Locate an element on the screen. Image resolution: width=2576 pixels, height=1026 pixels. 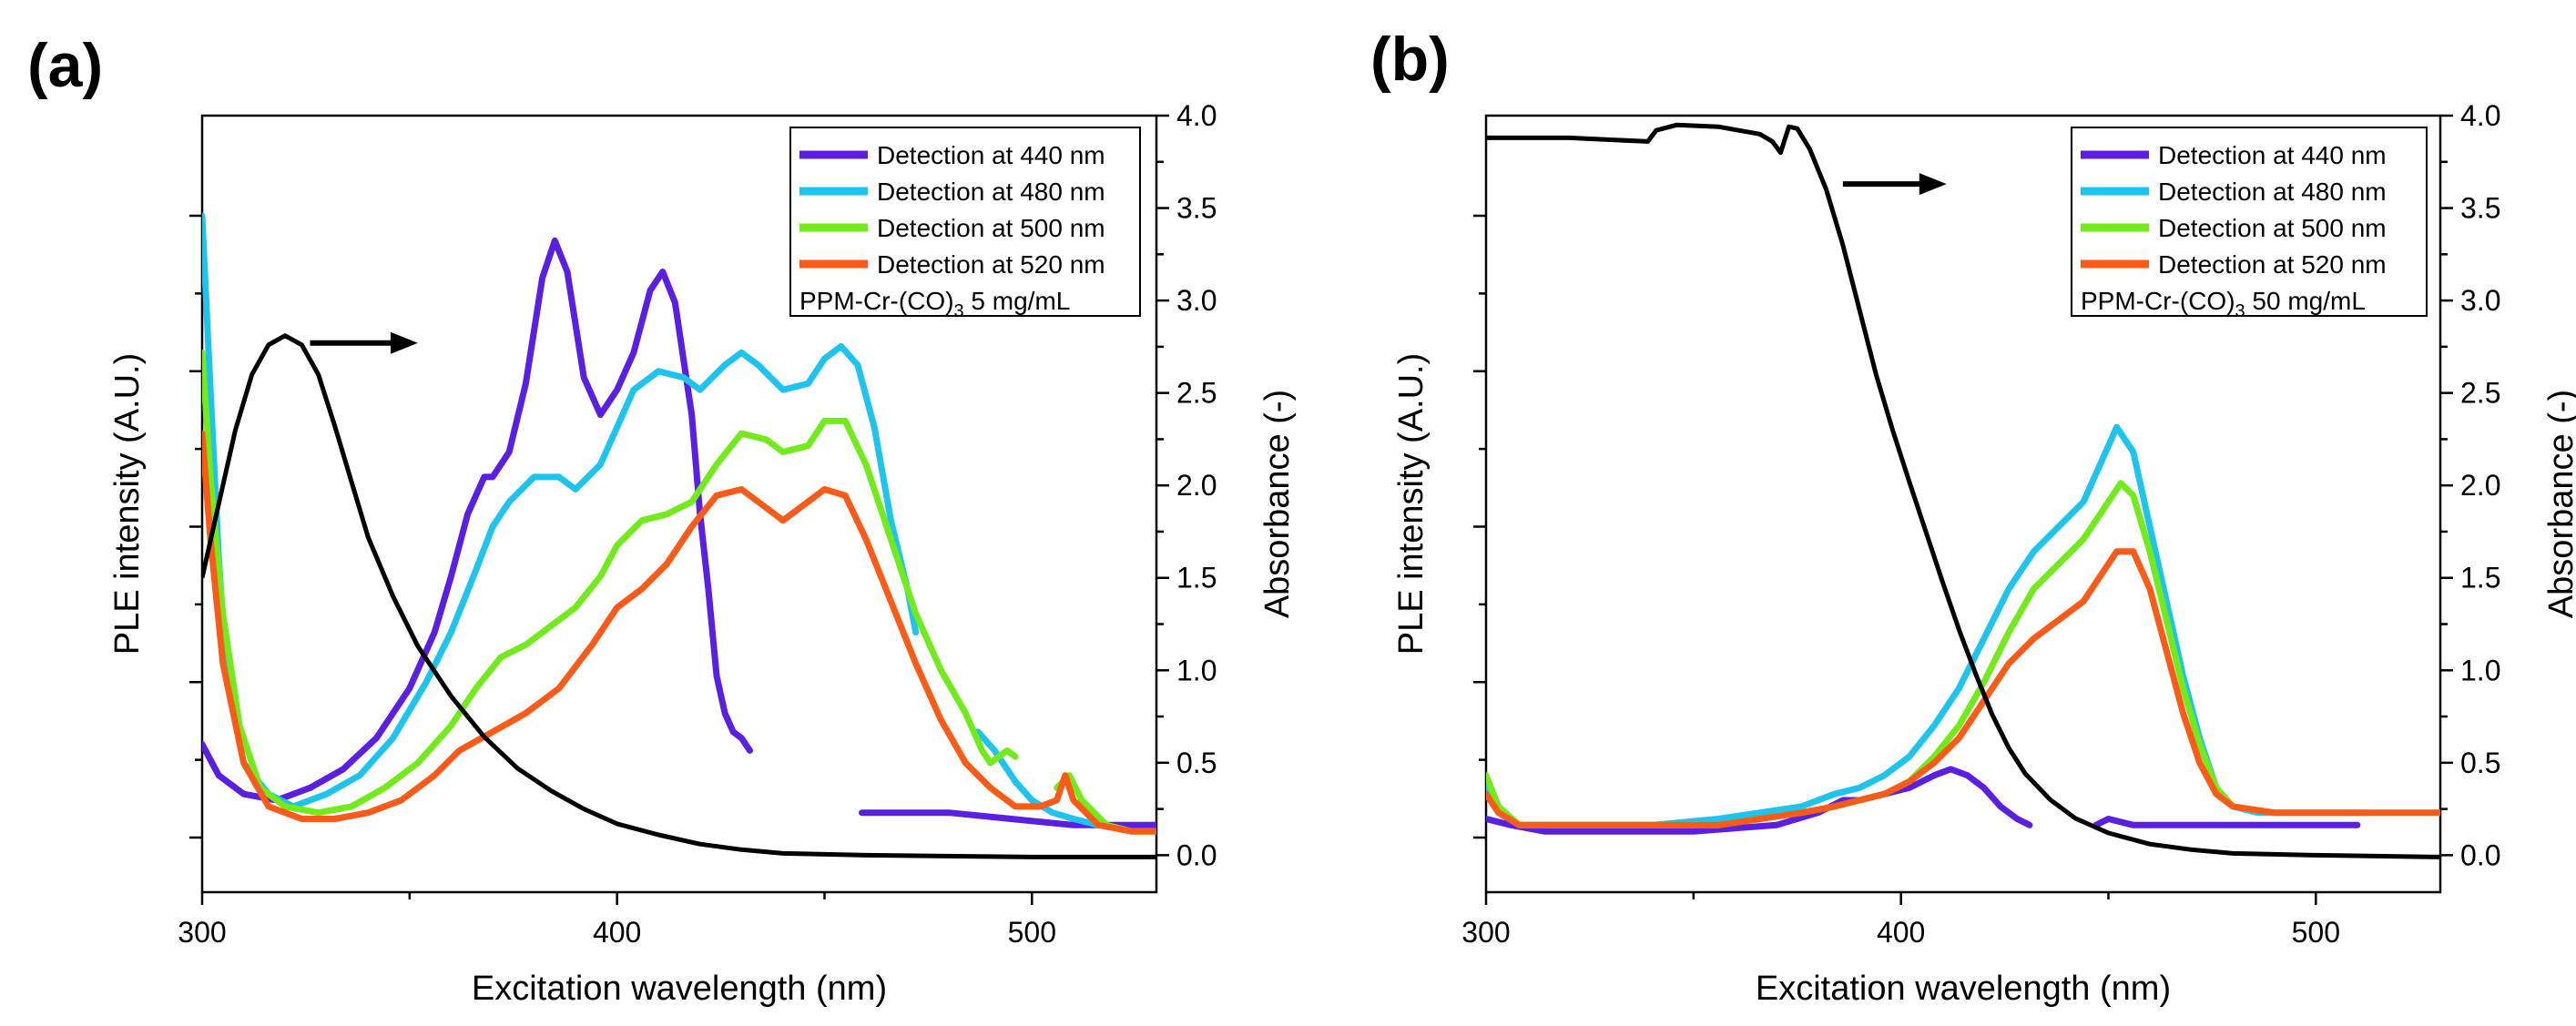
series-line-detection-at-500-nm is located at coordinates (610, 583).